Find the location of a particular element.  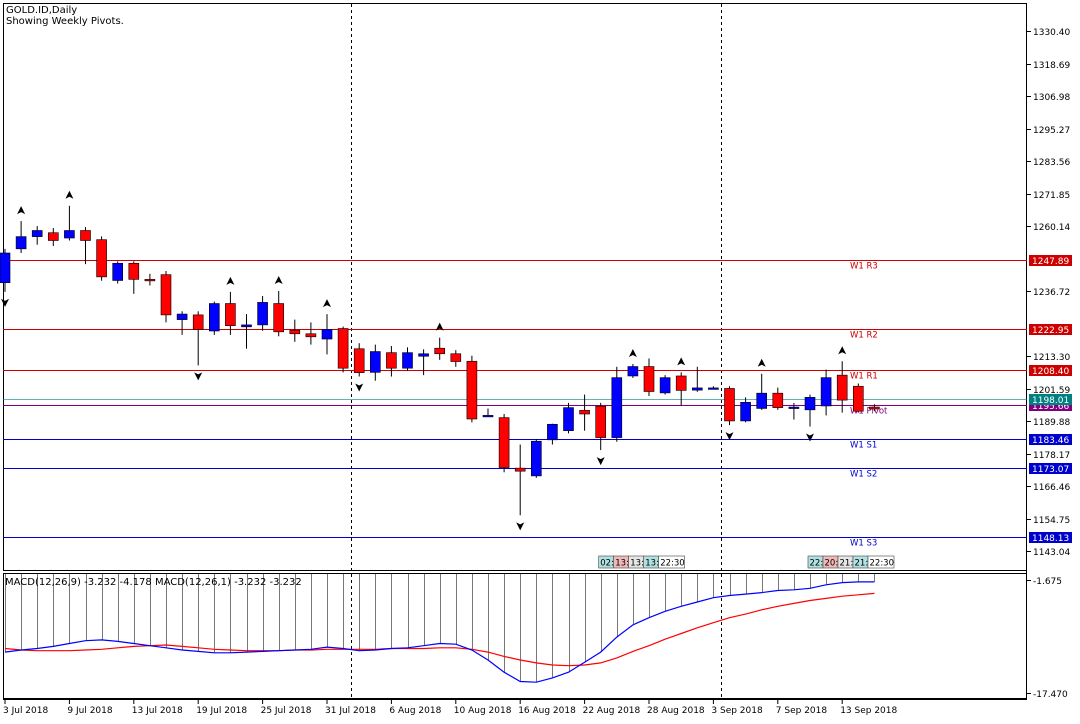

price-tick-label: 1213.30 is located at coordinates (1051, 358).